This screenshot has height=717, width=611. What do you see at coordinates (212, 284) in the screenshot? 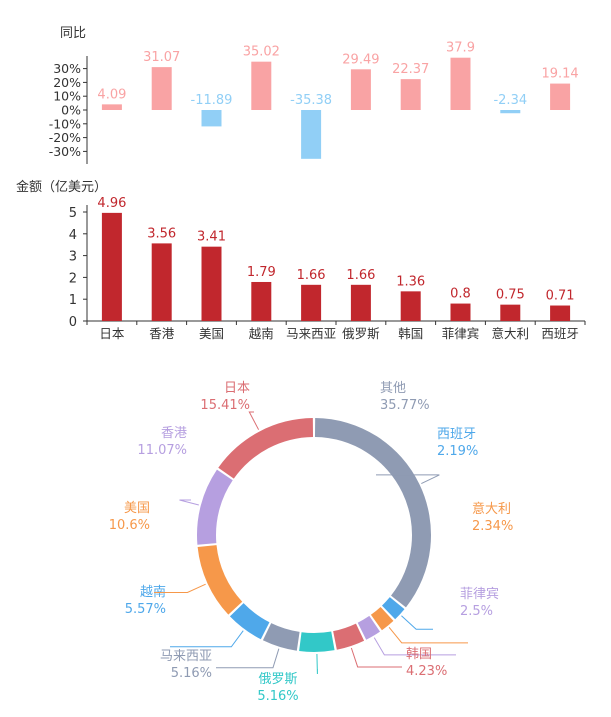
I see `amount-bar-美国` at bounding box center [212, 284].